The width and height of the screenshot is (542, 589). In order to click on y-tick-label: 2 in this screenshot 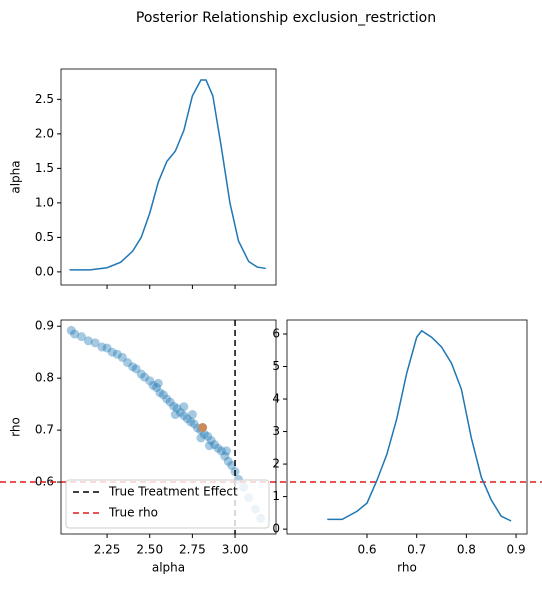, I will do `click(276, 464)`.